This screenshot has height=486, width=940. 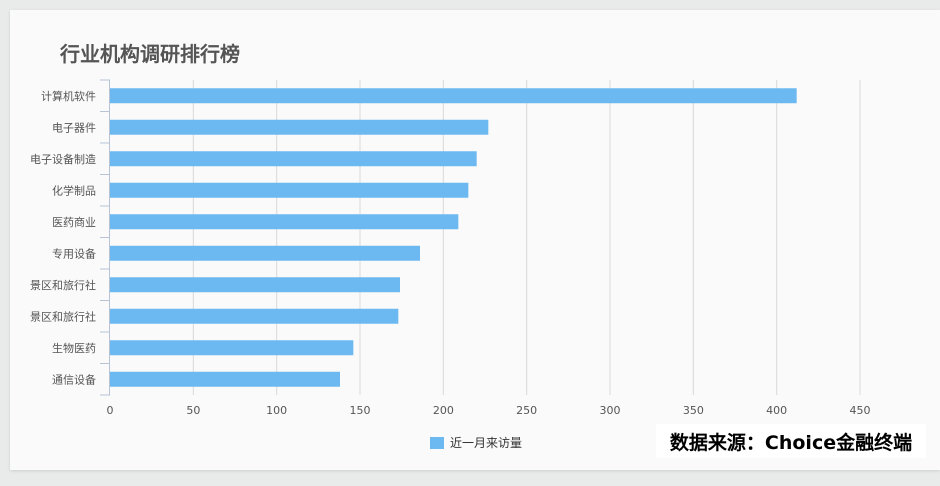 What do you see at coordinates (74, 253) in the screenshot?
I see `category-label: 专用设备` at bounding box center [74, 253].